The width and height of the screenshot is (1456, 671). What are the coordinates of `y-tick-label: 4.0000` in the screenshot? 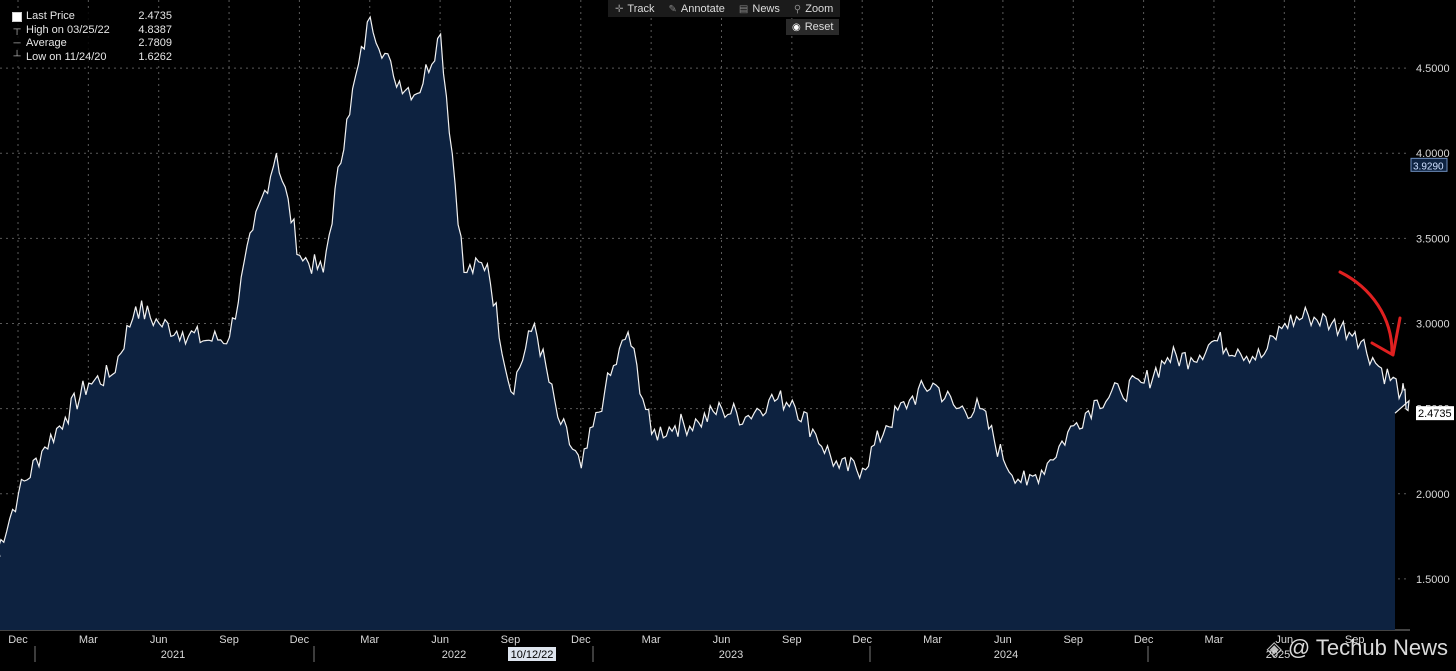 It's located at (1433, 154).